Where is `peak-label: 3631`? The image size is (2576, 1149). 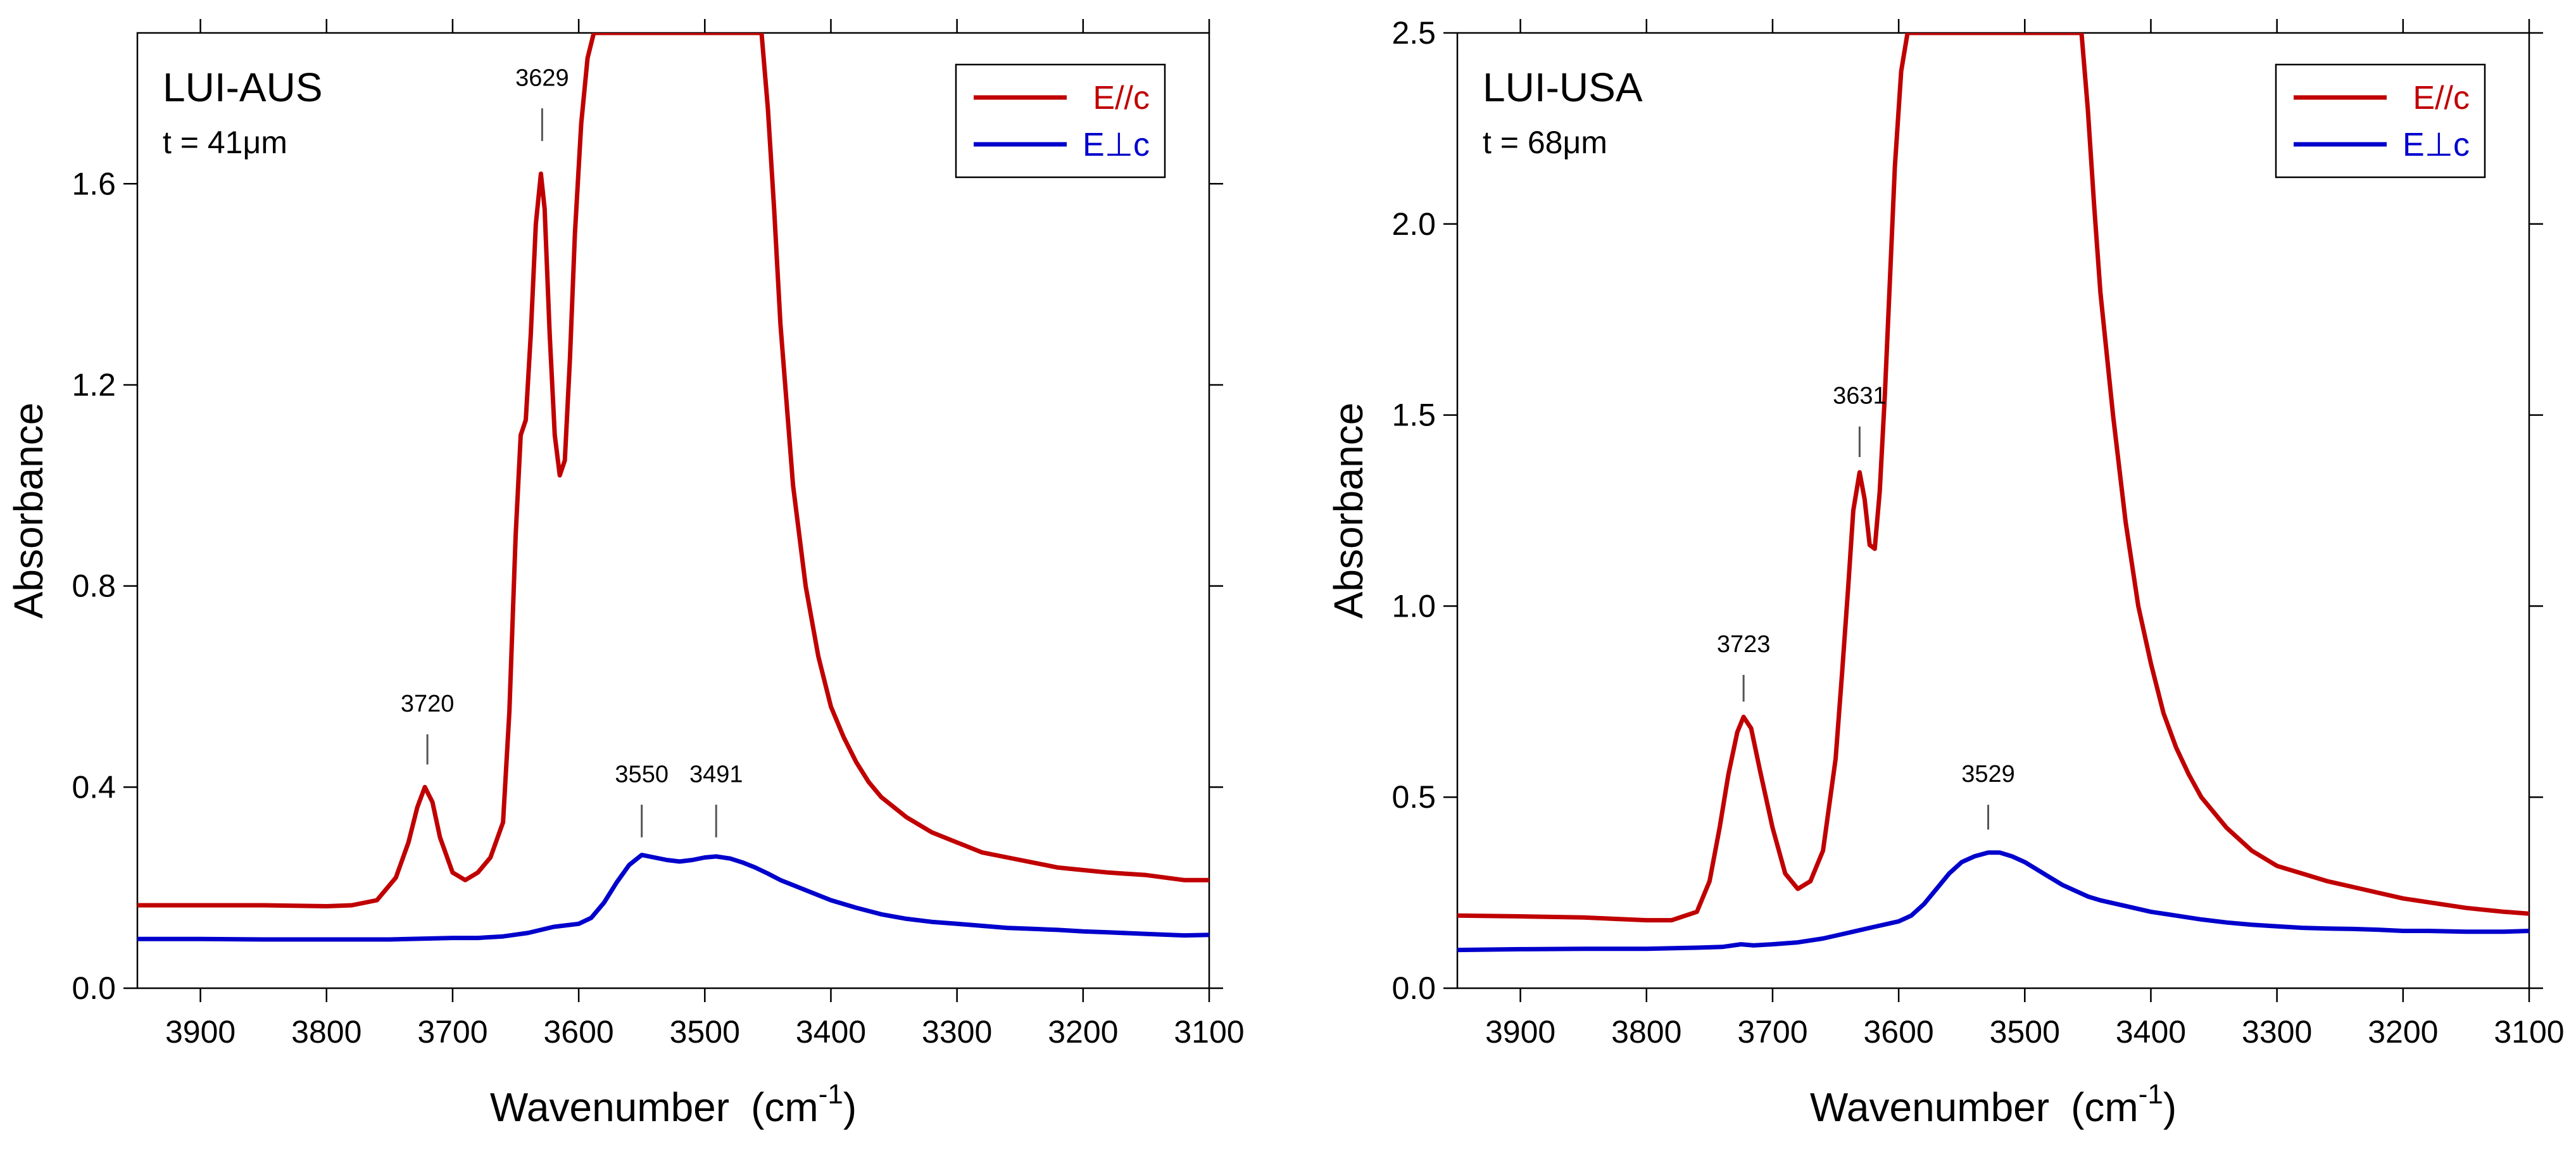
peak-label: 3631 is located at coordinates (1860, 395).